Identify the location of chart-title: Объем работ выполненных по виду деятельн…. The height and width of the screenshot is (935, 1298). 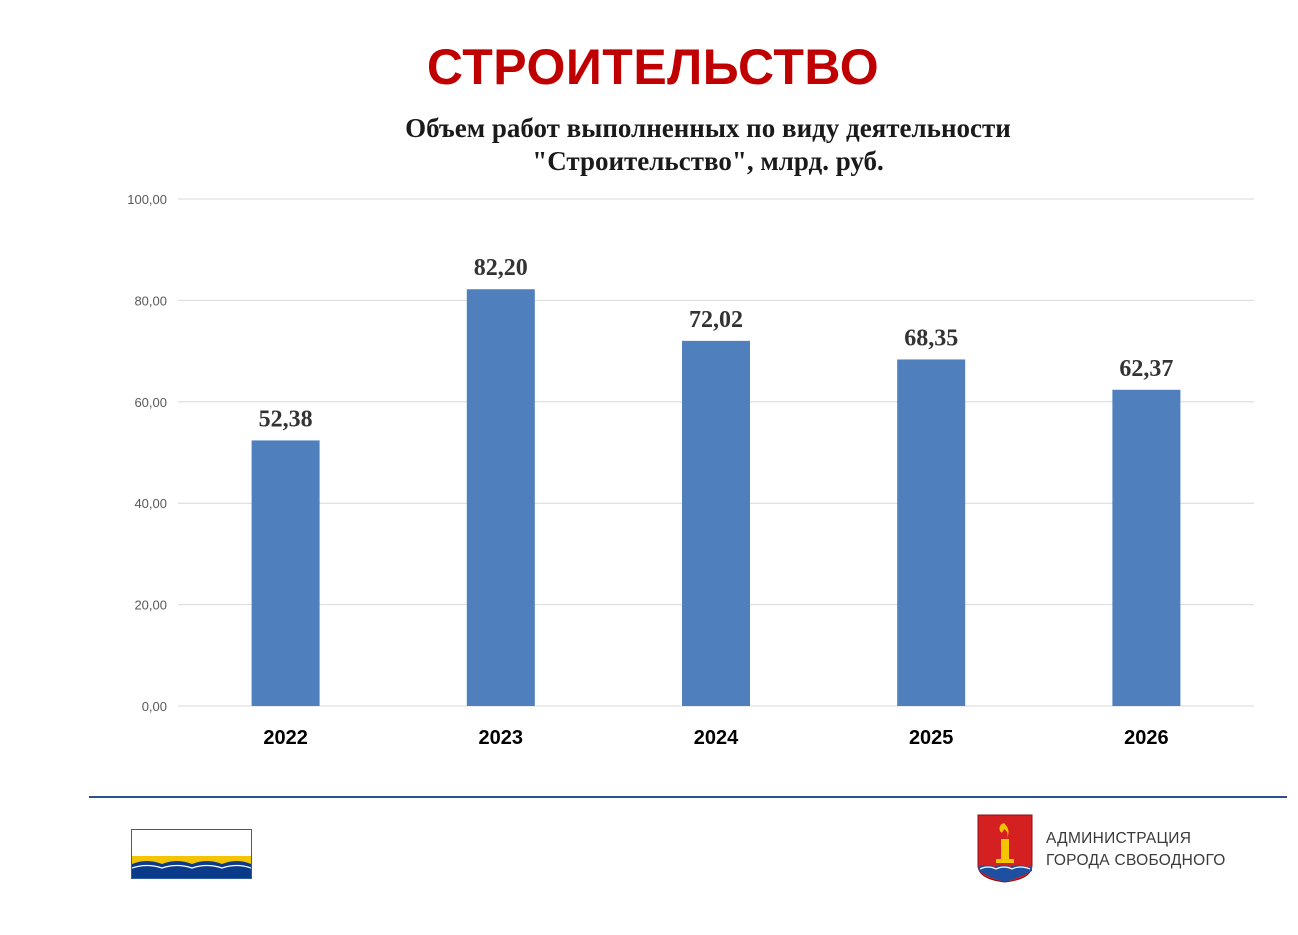
(708, 145).